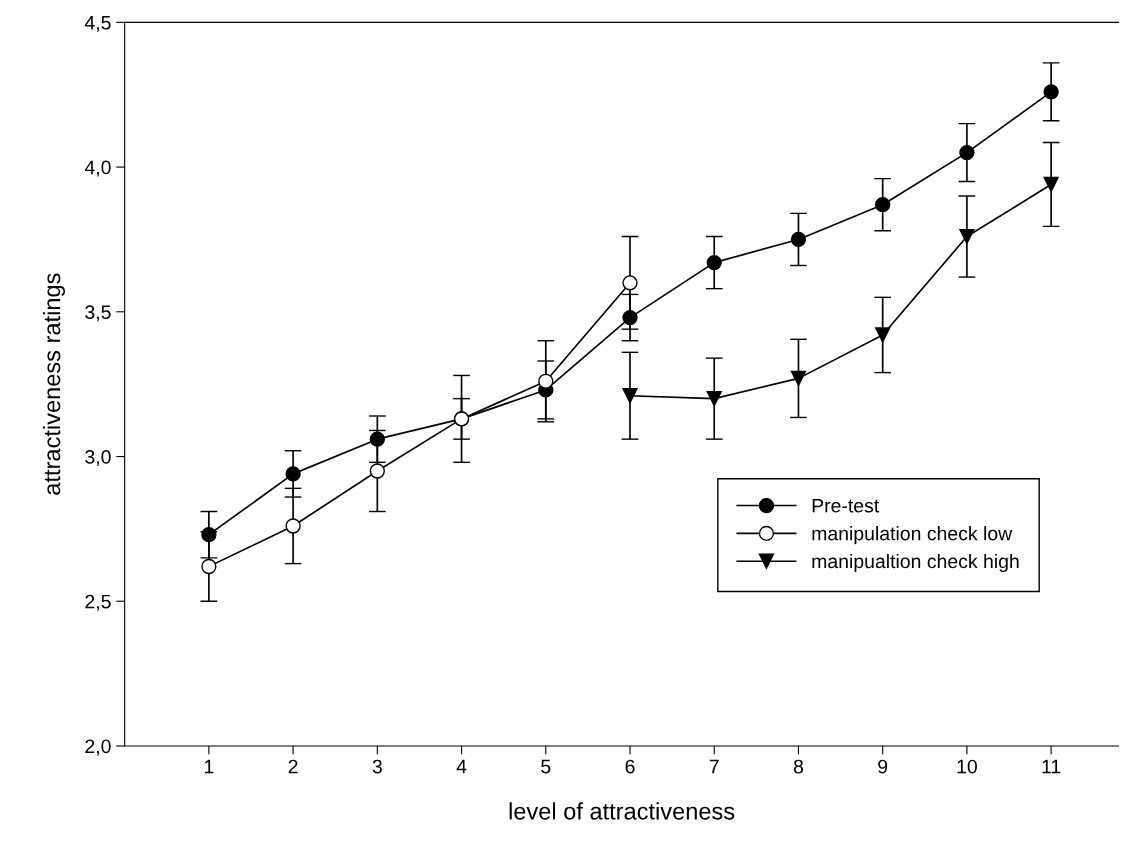  What do you see at coordinates (209, 766) in the screenshot?
I see `x-tick-label: 1` at bounding box center [209, 766].